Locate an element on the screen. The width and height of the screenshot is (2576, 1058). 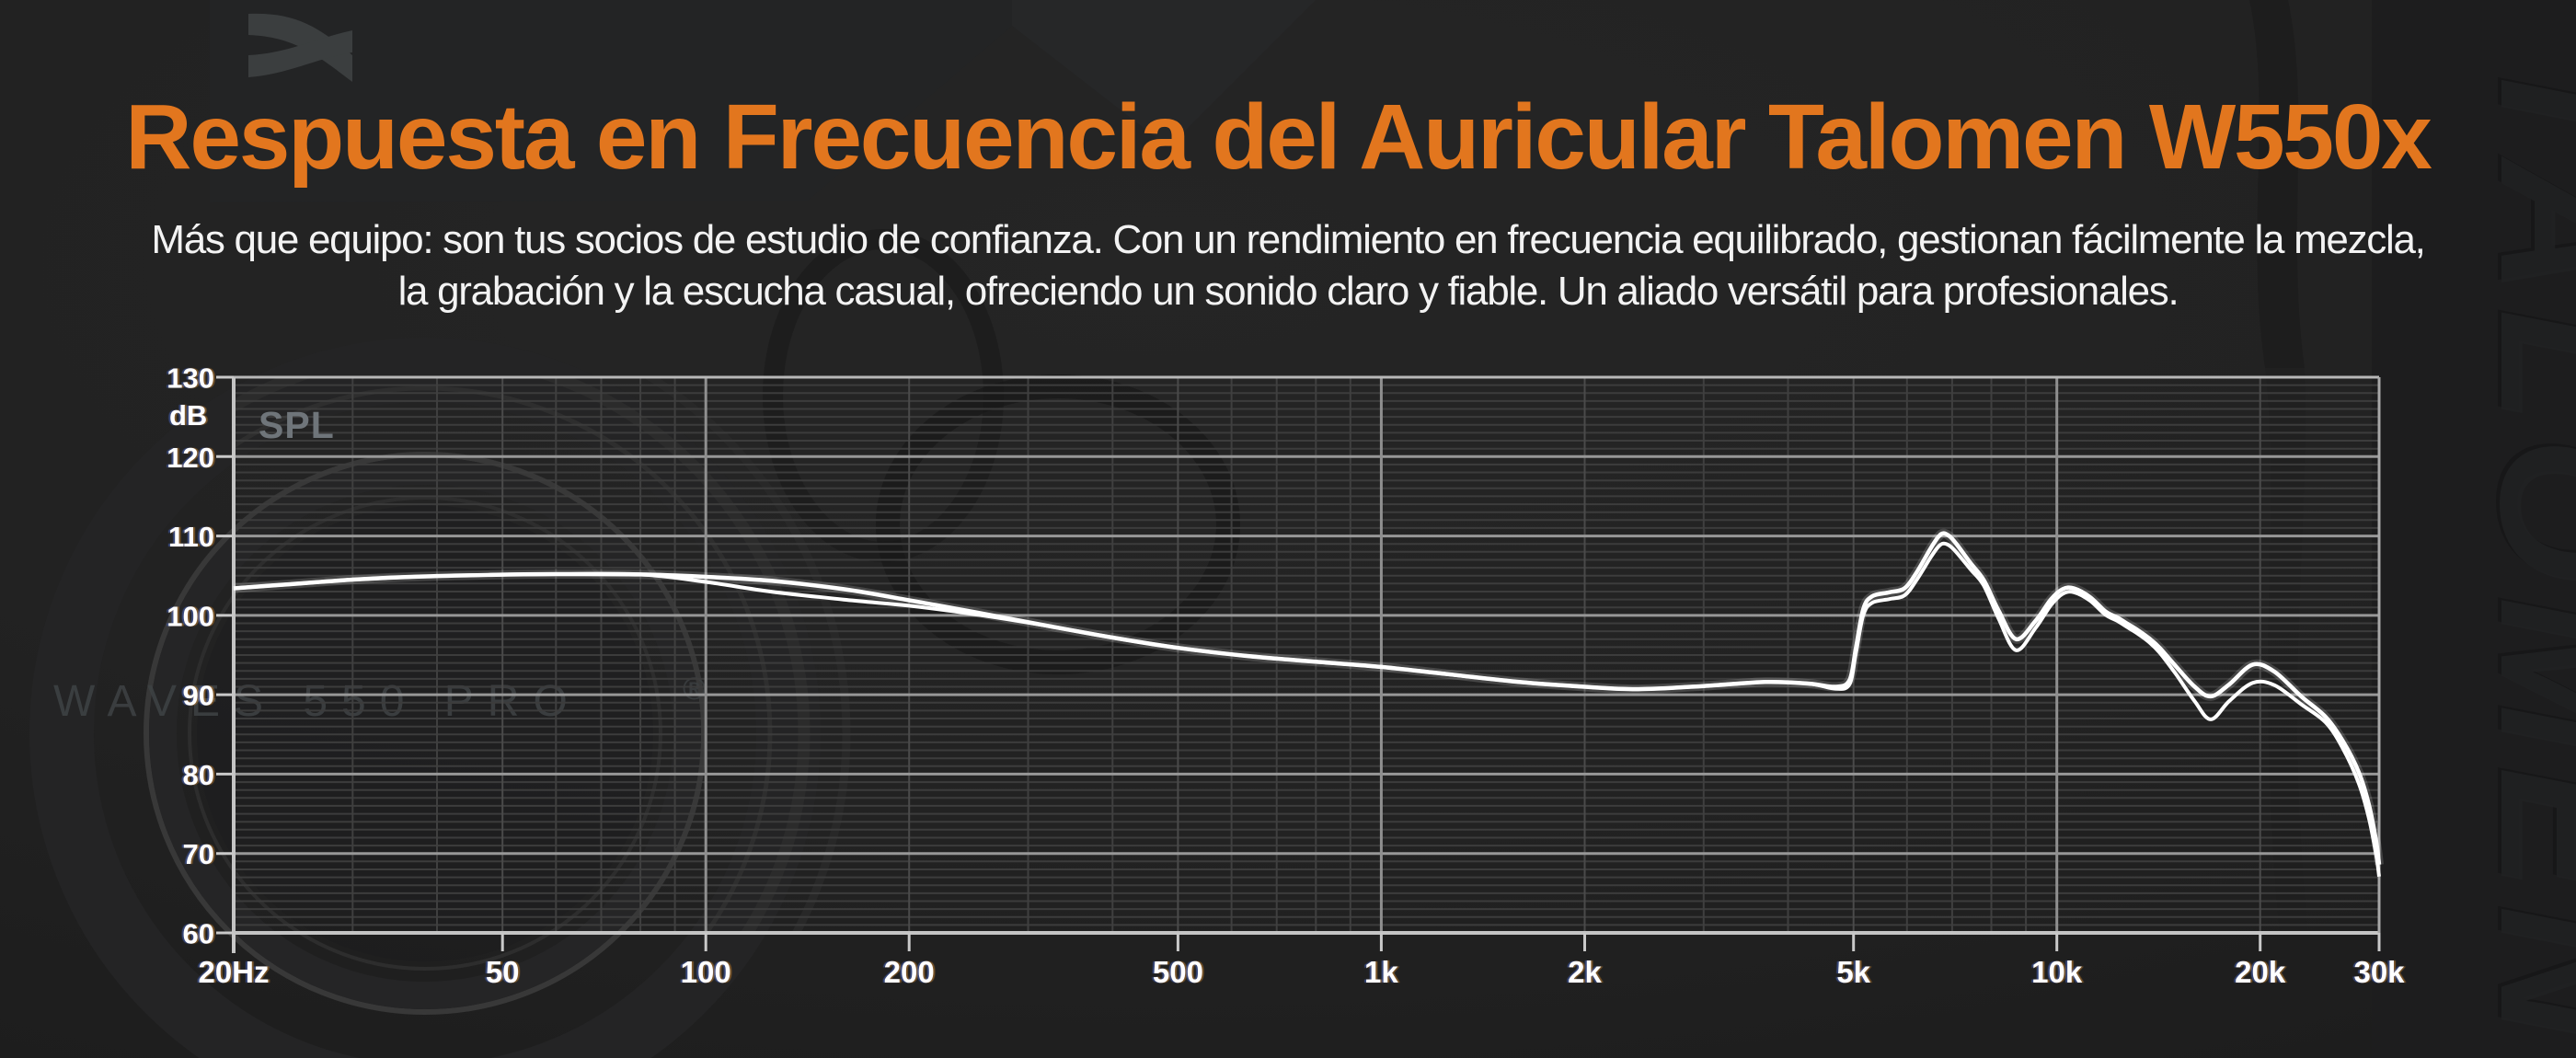
svg-text: 130 is located at coordinates (190, 378).